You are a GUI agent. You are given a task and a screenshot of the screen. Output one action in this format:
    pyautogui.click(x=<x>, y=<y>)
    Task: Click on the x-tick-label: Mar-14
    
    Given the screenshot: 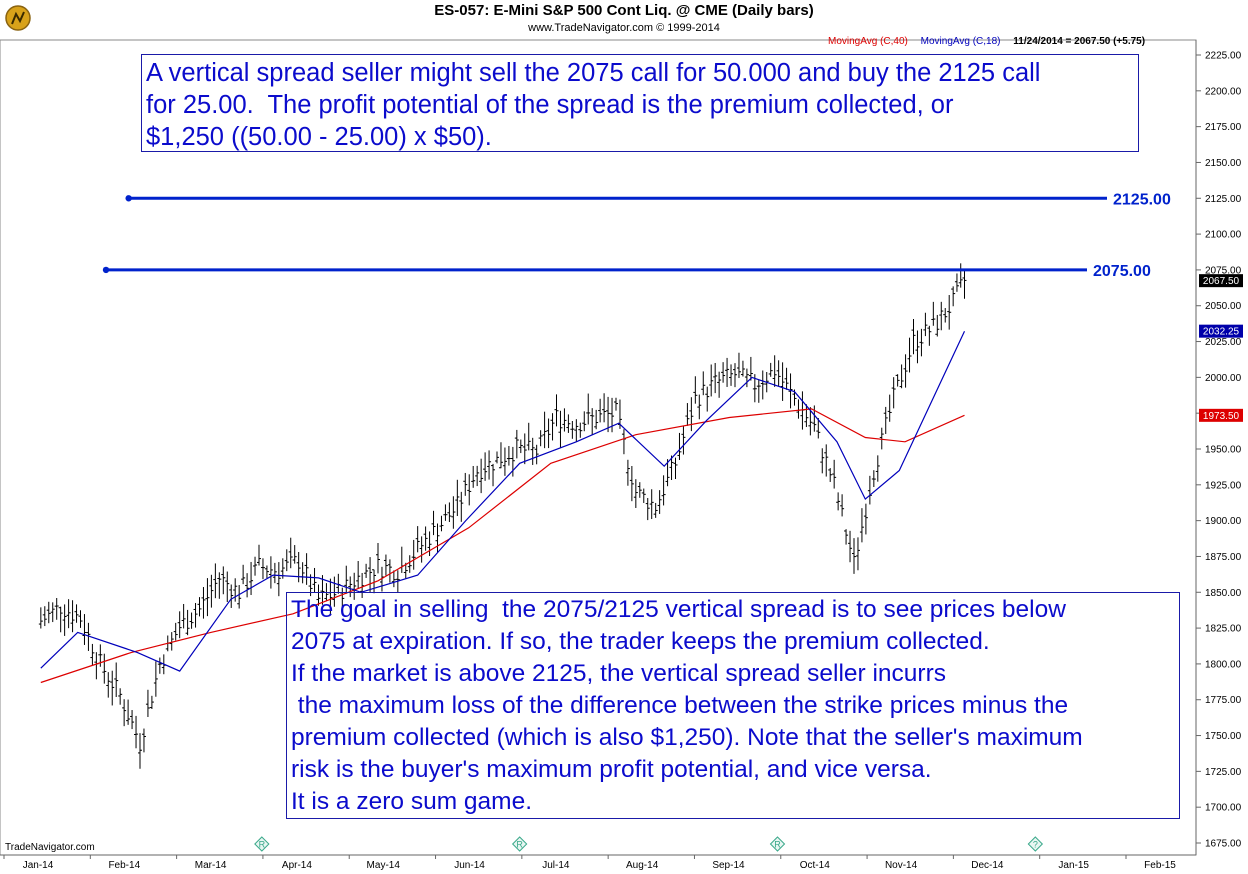 What is the action you would take?
    pyautogui.click(x=211, y=865)
    